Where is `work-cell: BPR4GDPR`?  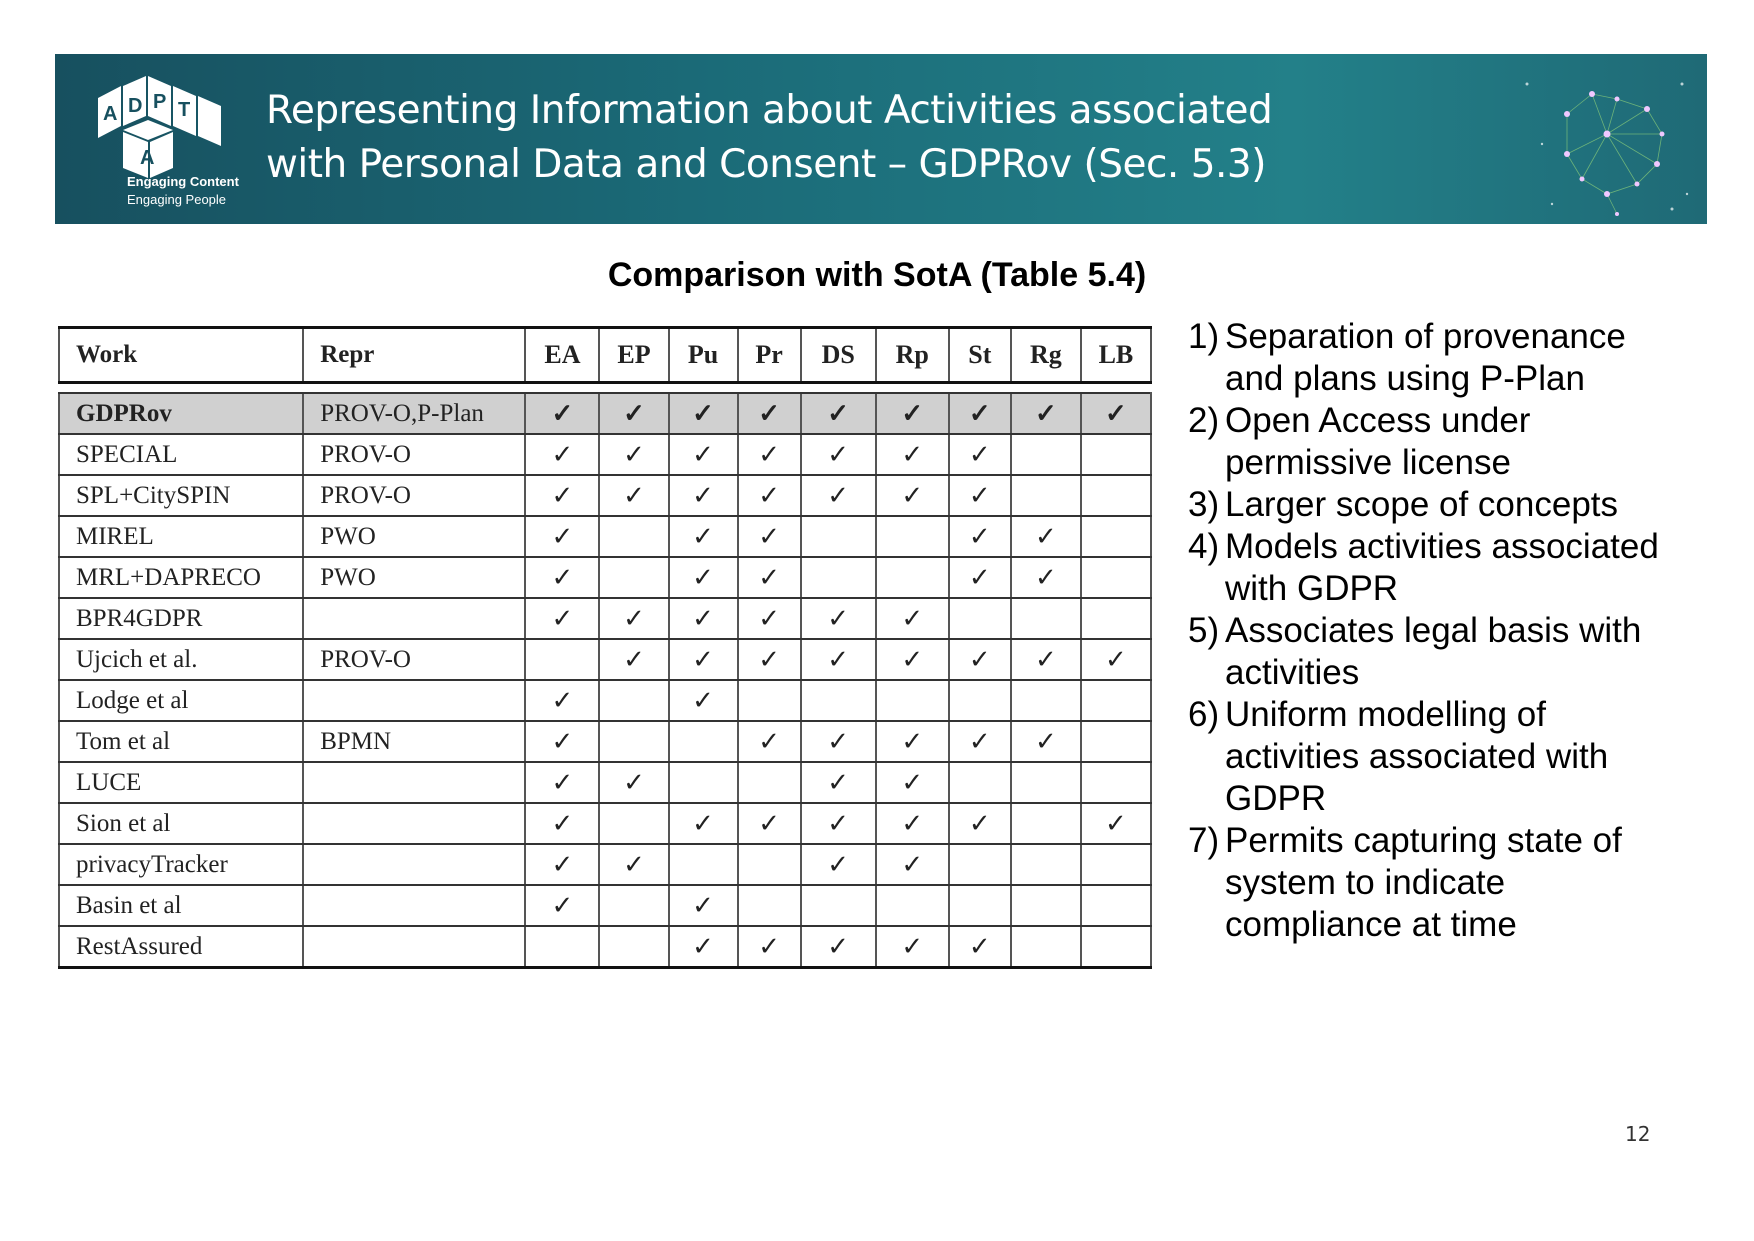
work-cell: BPR4GDPR is located at coordinates (180, 619).